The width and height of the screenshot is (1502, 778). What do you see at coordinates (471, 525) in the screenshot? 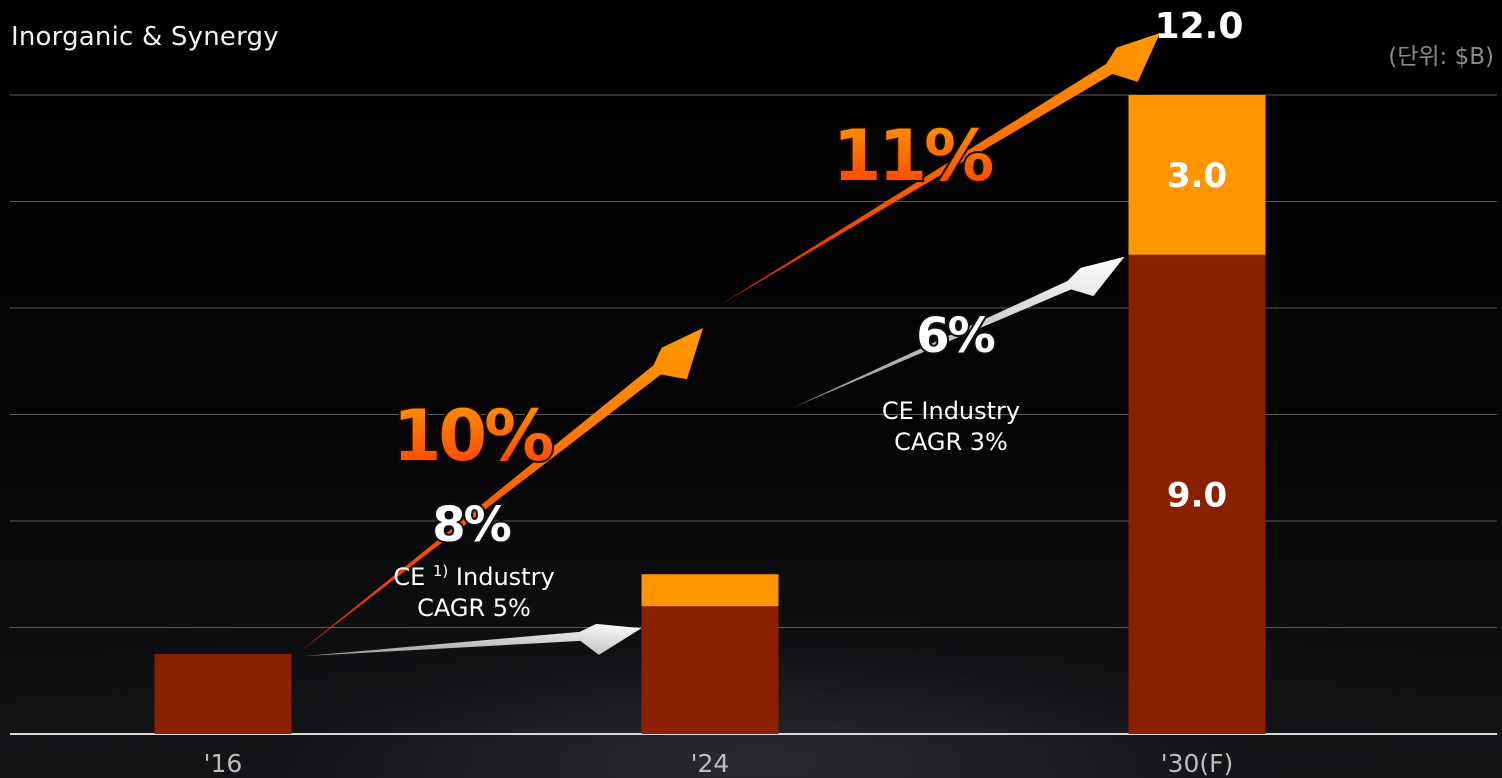
I see `cagr-label-white: 8%` at bounding box center [471, 525].